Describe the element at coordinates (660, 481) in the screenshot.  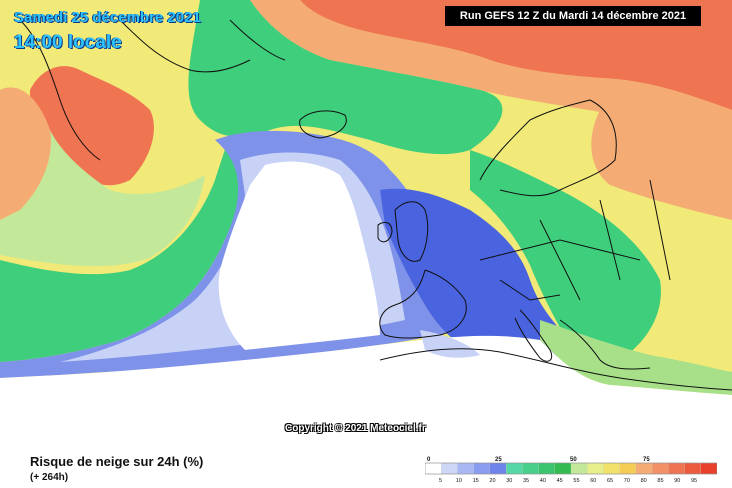
I see `legend-minor-tick: 85` at that location.